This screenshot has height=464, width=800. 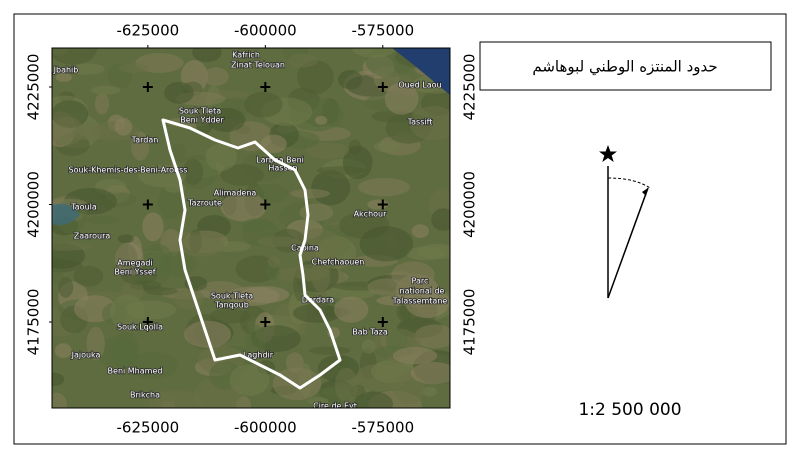 I want to click on place-label: Parc, so click(x=420, y=281).